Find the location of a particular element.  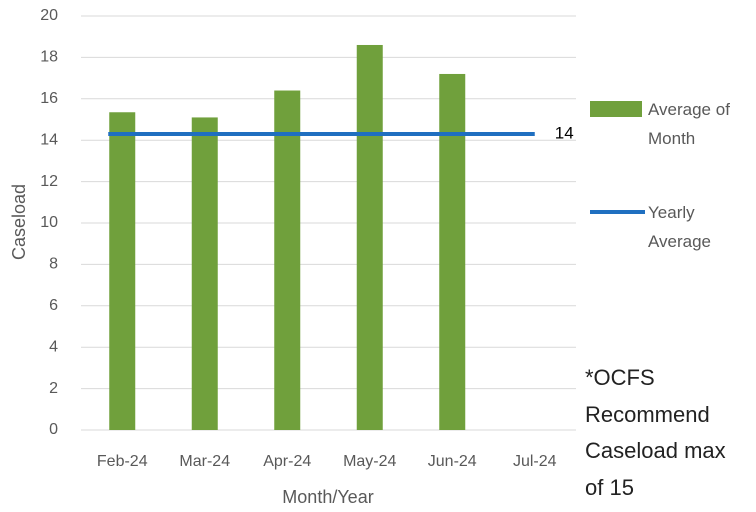

x-tick-label: Mar-24 is located at coordinates (204, 461).